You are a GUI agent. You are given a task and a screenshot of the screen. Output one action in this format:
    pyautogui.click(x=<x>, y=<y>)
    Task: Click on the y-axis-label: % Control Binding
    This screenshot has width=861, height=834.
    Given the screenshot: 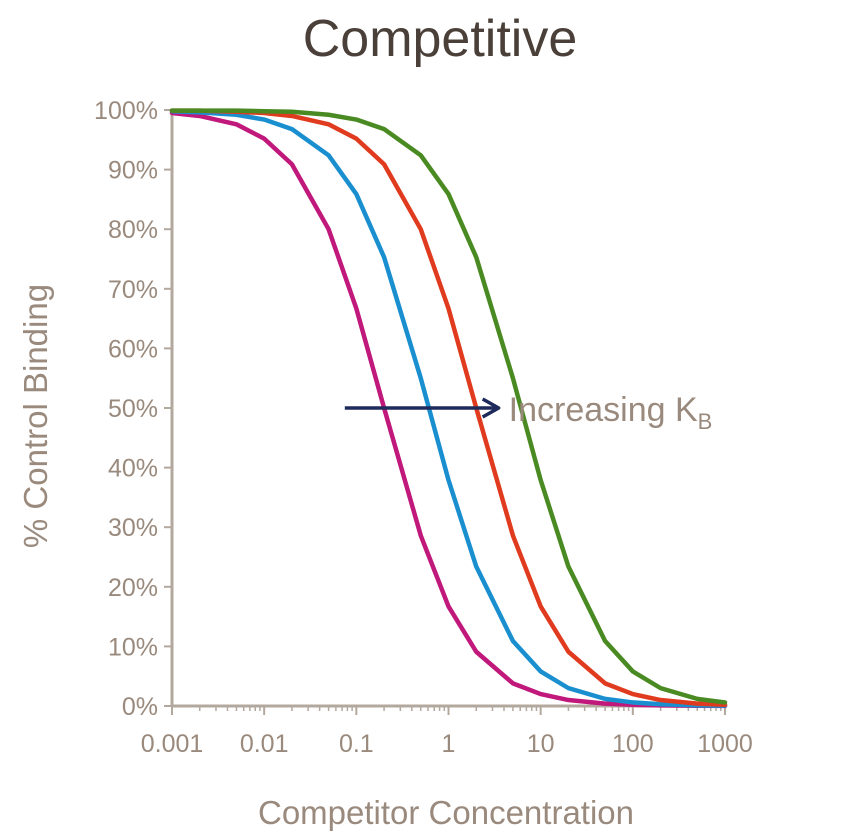 What is the action you would take?
    pyautogui.click(x=35, y=416)
    